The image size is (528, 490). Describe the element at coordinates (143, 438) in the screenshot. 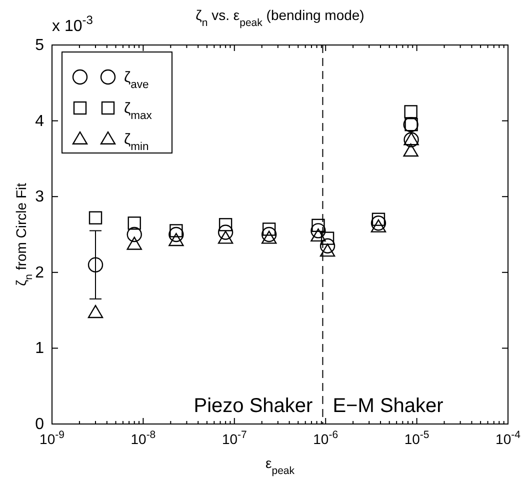

I see `x-tick-label: 10$^{-8}$` at that location.